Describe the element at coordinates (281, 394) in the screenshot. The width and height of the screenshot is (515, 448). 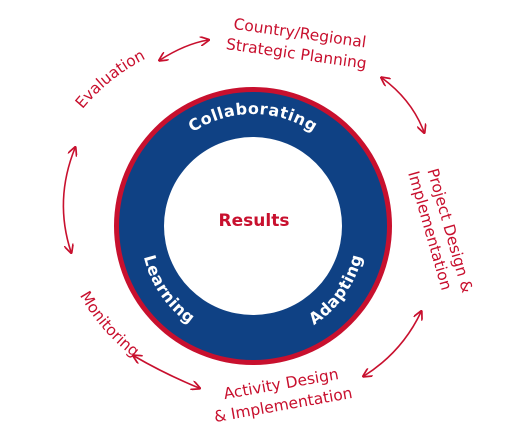
I see `label-activity-design: Activity Design & Implementation` at that location.